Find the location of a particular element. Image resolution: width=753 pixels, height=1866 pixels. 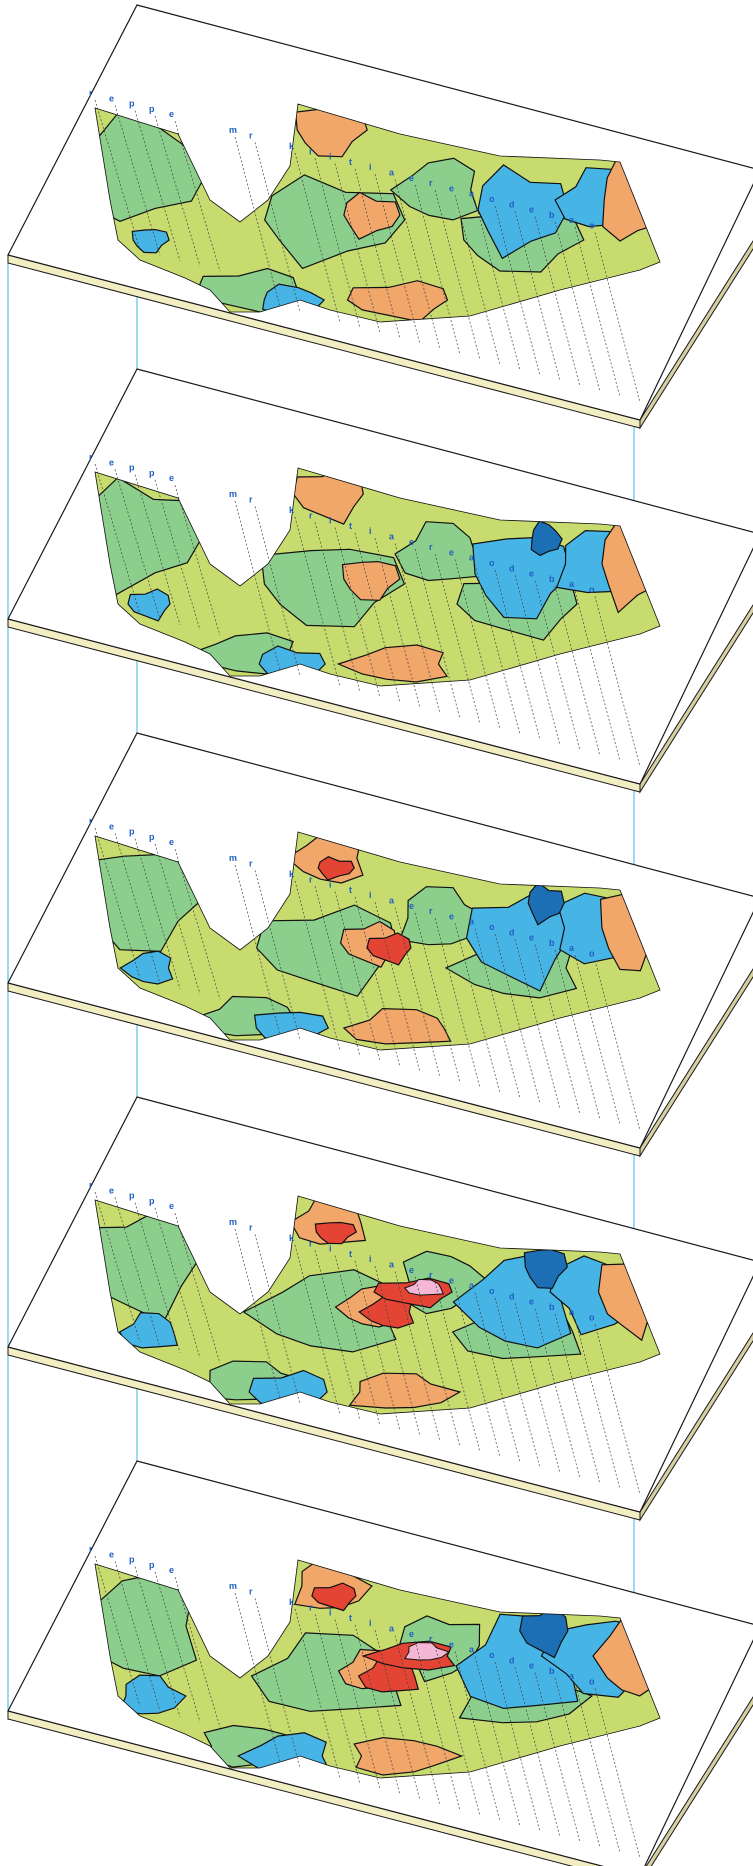

profile-label: t is located at coordinates (350, 1618).